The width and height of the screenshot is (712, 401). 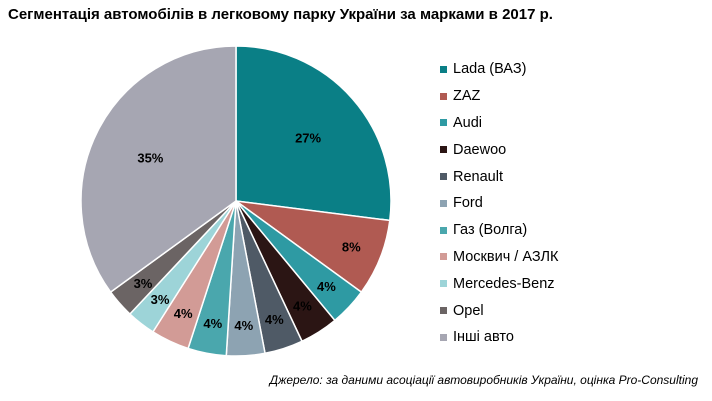 What do you see at coordinates (499, 96) in the screenshot?
I see `legend-item-1: ZAZ` at bounding box center [499, 96].